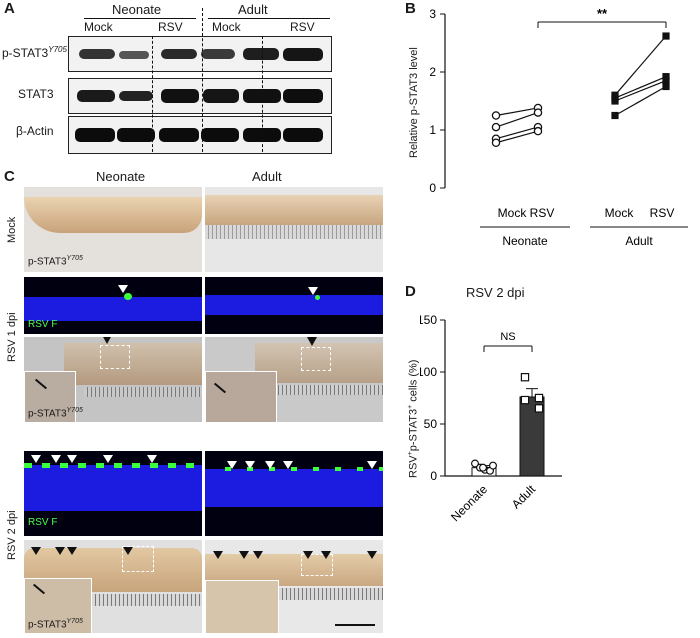 The width and height of the screenshot is (700, 638). What do you see at coordinates (113, 586) in the screenshot?
I see `micrograph-rsv2-neonate: p-STAT3Y705` at bounding box center [113, 586].